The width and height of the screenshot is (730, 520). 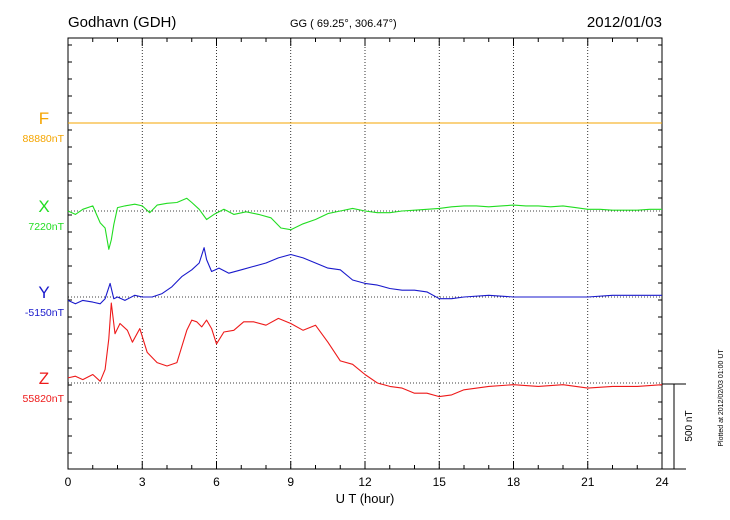 I want to click on x-tick-label-6: 6, so click(x=216, y=482).